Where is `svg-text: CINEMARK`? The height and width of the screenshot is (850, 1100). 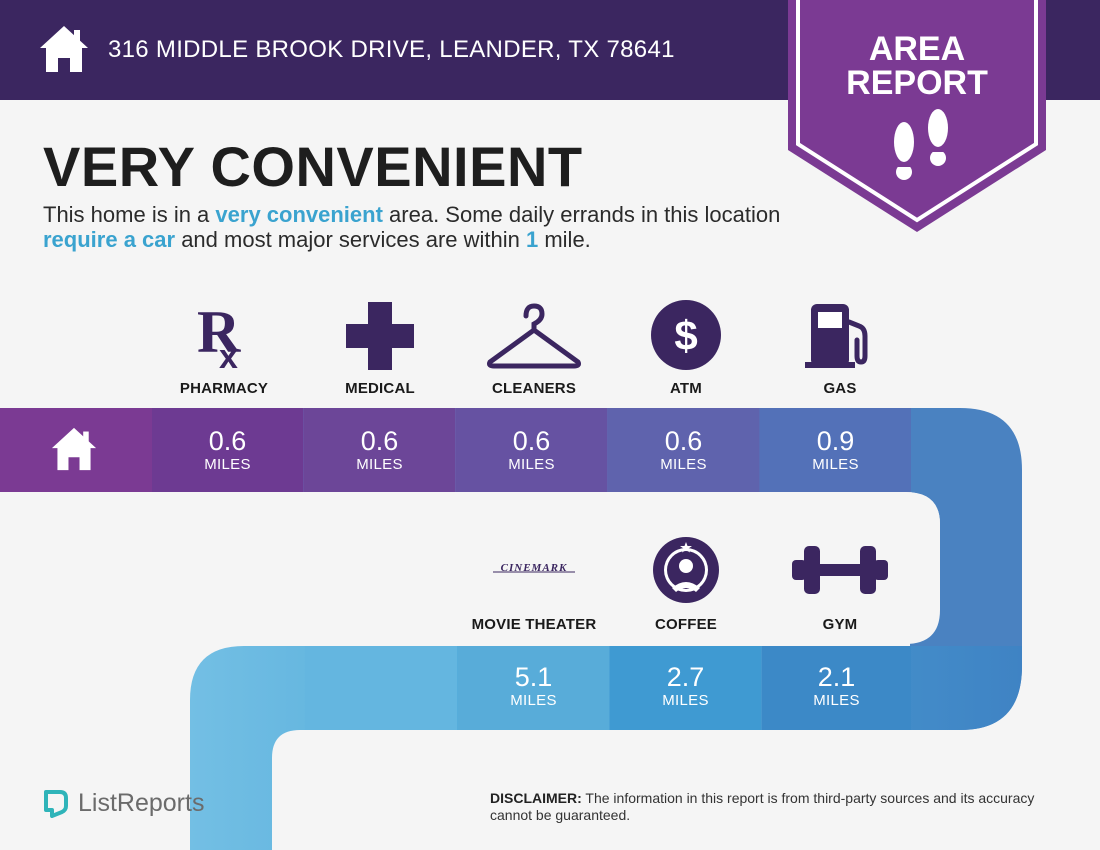
svg-text: CINEMARK is located at coordinates (534, 568).